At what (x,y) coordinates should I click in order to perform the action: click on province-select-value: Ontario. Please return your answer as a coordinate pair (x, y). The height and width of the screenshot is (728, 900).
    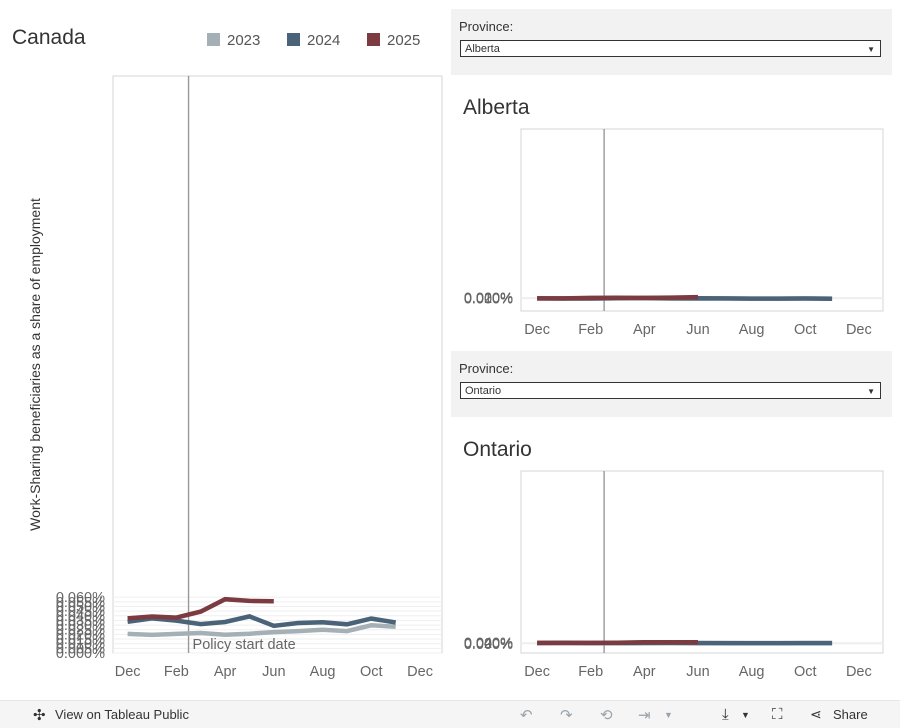
    Looking at the image, I should click on (483, 391).